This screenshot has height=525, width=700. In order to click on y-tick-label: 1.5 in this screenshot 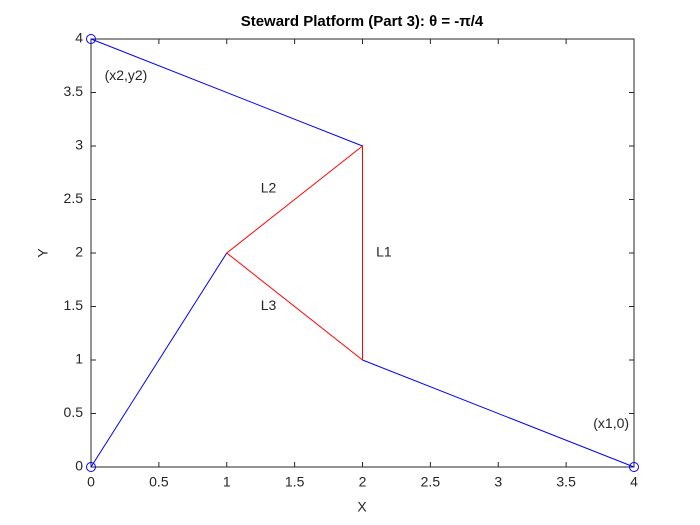, I will do `click(74, 305)`.